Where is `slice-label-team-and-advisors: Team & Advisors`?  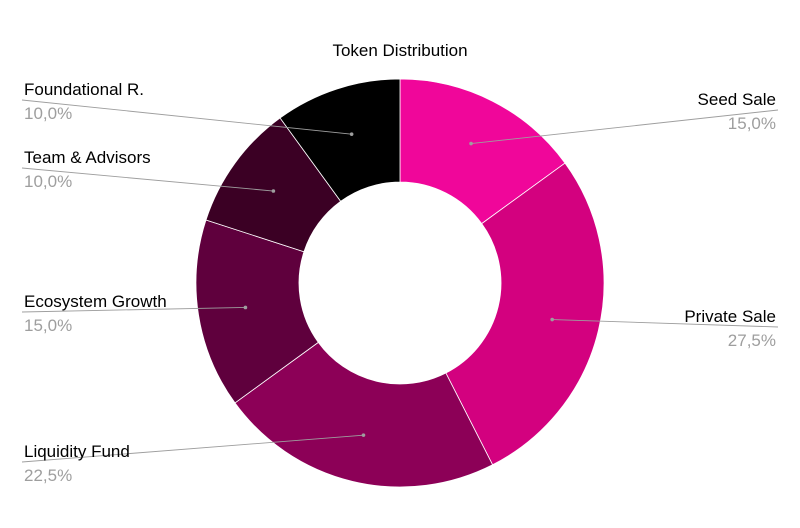 slice-label-team-and-advisors: Team & Advisors is located at coordinates (87, 157).